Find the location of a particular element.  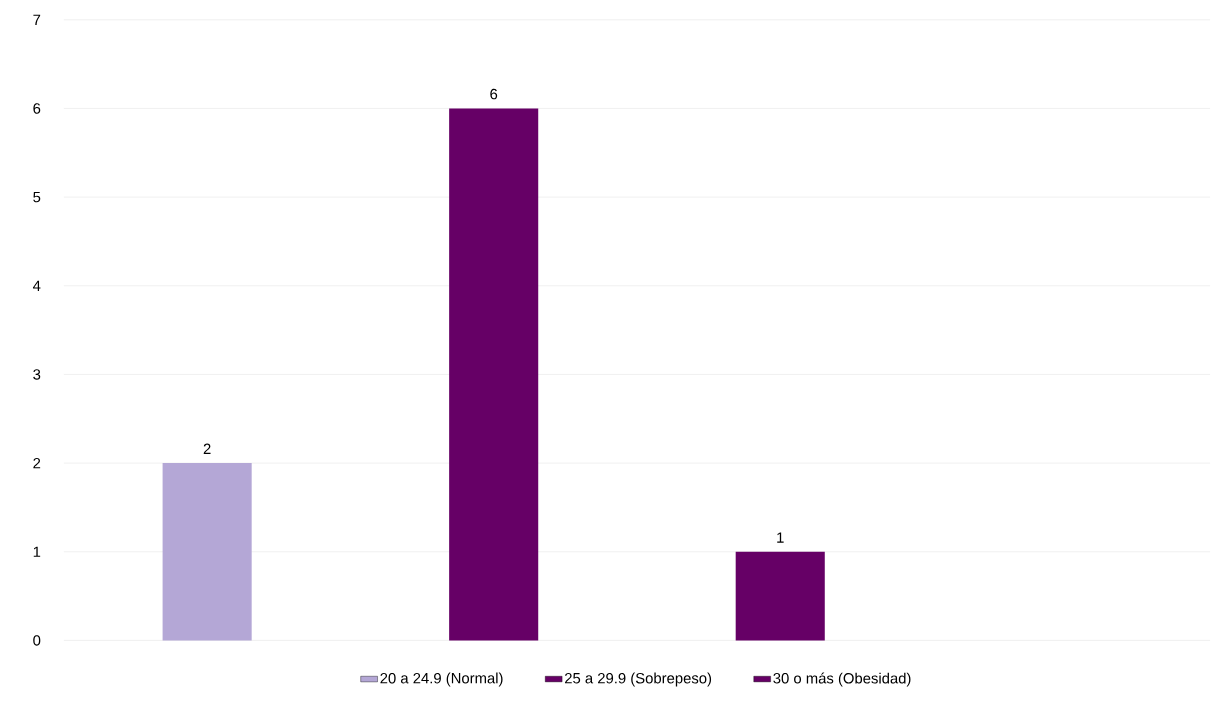

y-tick-label: 5 is located at coordinates (37, 197).